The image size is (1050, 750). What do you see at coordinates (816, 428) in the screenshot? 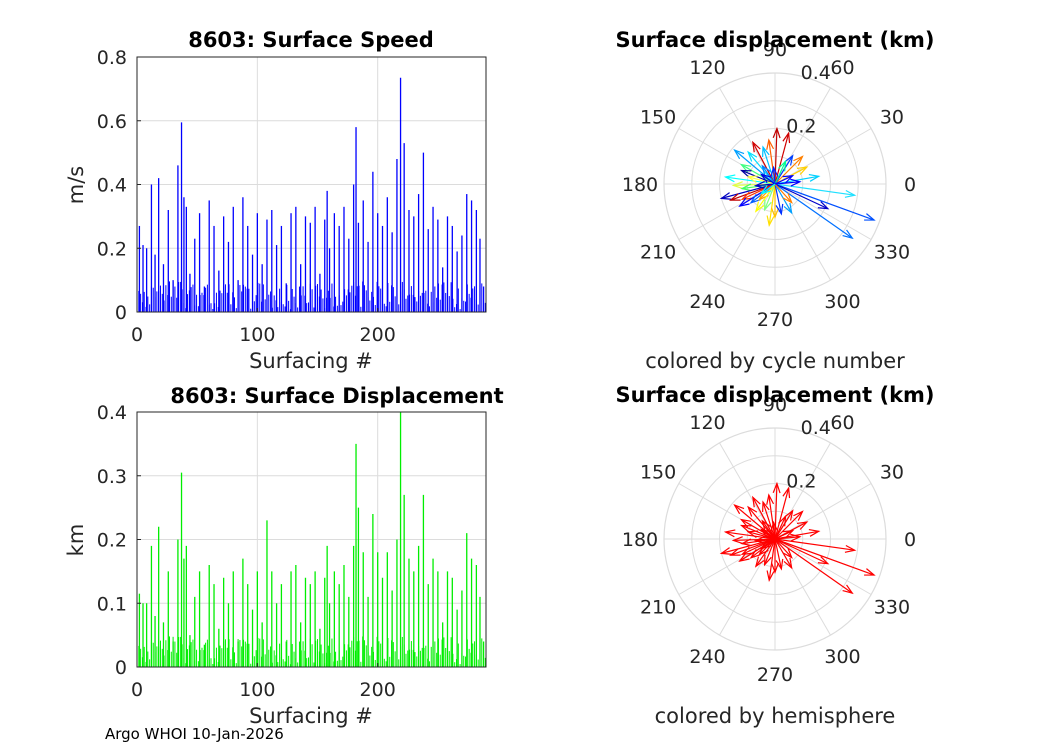
I see `polar-hemisphere-radius-label: 0.4` at bounding box center [816, 428].